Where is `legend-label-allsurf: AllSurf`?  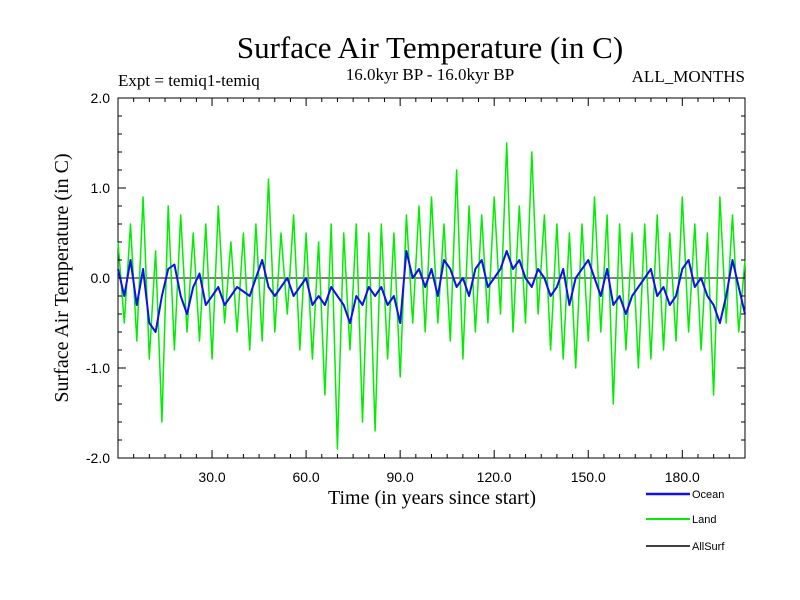
legend-label-allsurf: AllSurf is located at coordinates (708, 547).